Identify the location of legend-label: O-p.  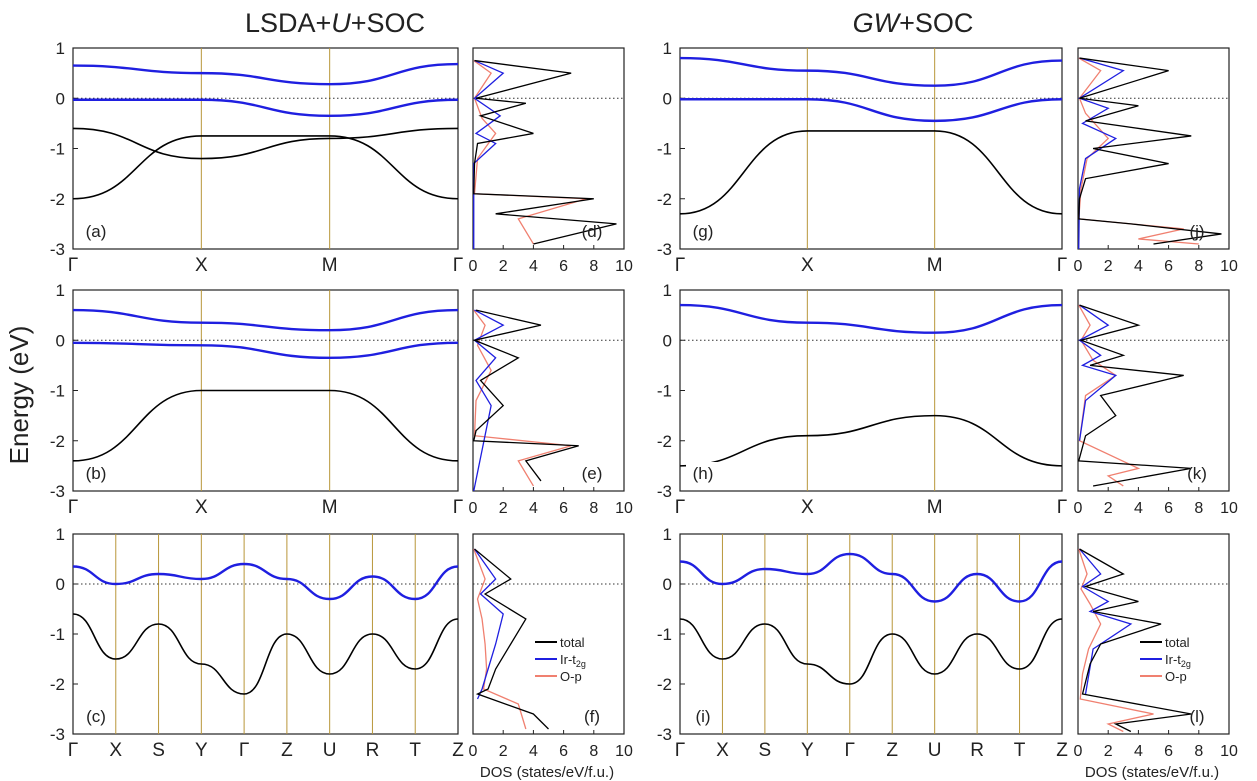
(1176, 676).